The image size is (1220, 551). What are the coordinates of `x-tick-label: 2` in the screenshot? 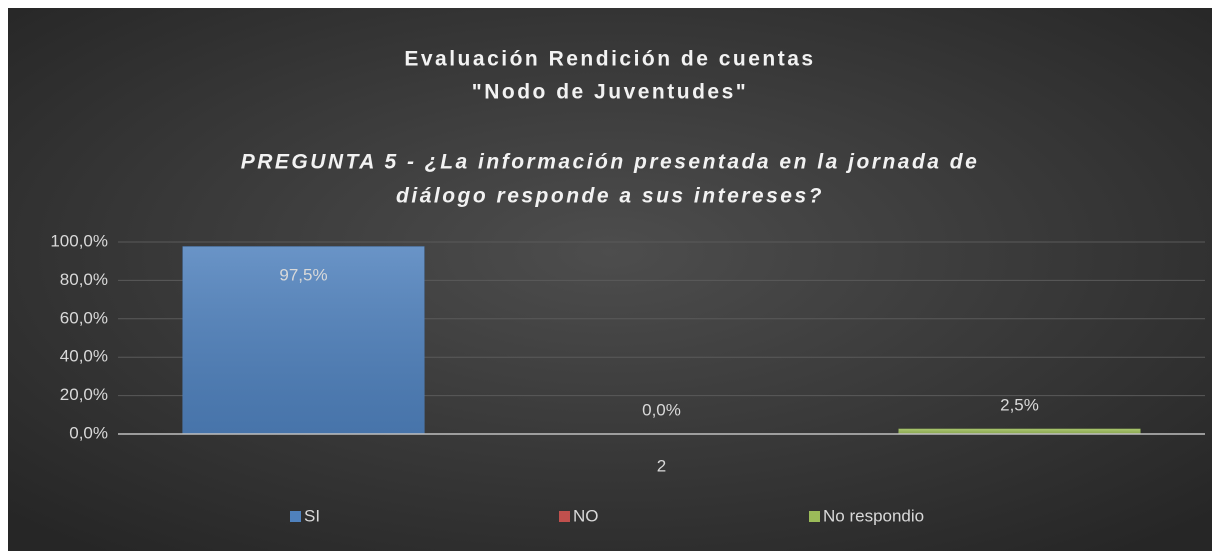 It's located at (661, 465).